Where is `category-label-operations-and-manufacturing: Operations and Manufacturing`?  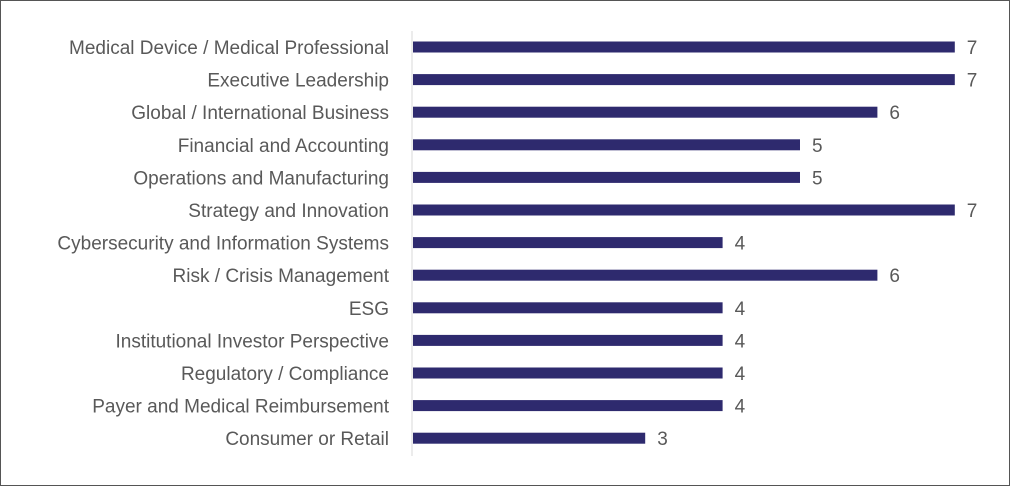 category-label-operations-and-manufacturing: Operations and Manufacturing is located at coordinates (261, 178).